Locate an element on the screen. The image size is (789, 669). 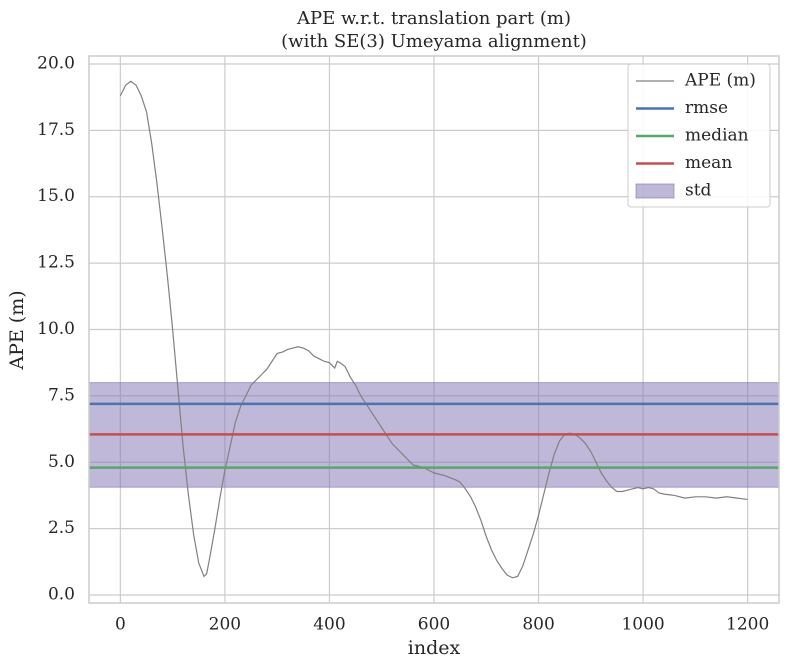
legend: APE (m) rmse median mean std is located at coordinates (699, 135).